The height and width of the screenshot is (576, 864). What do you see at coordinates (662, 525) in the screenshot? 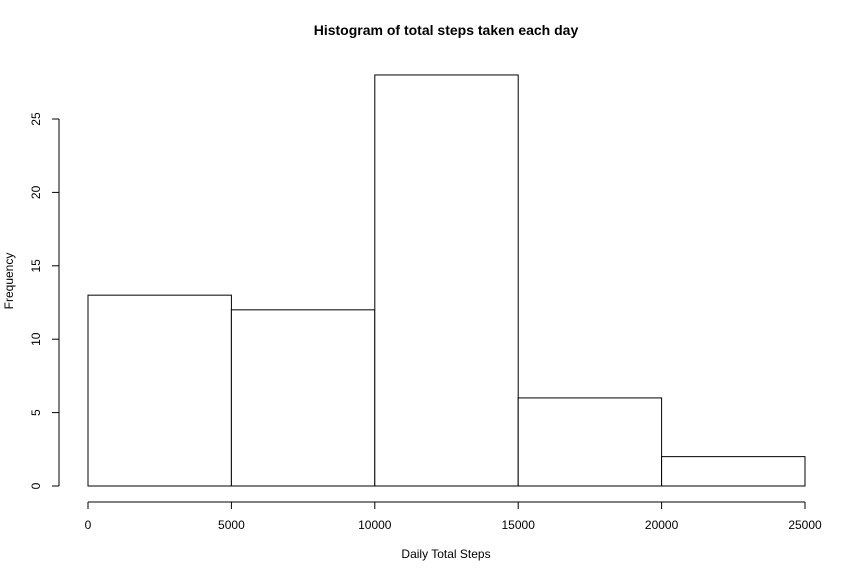
I see `x-tick-label: 20000` at bounding box center [662, 525].